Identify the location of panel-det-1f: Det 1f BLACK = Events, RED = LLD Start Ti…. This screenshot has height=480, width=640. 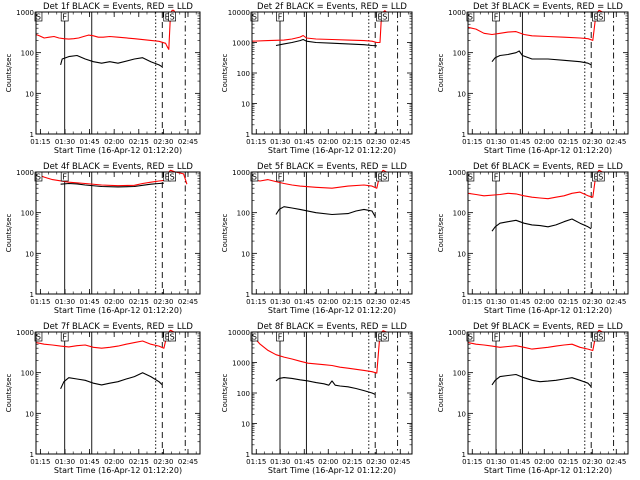
(103, 78).